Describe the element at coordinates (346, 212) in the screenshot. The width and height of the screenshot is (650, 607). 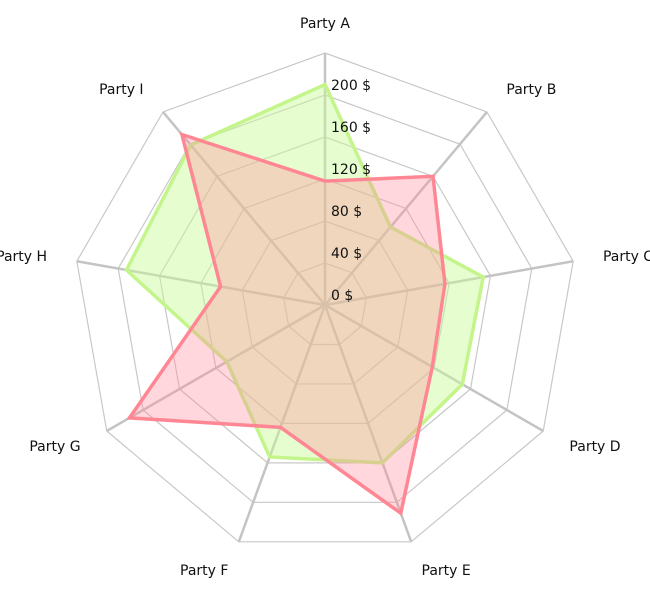
I see `tick-label: 80 $` at that location.